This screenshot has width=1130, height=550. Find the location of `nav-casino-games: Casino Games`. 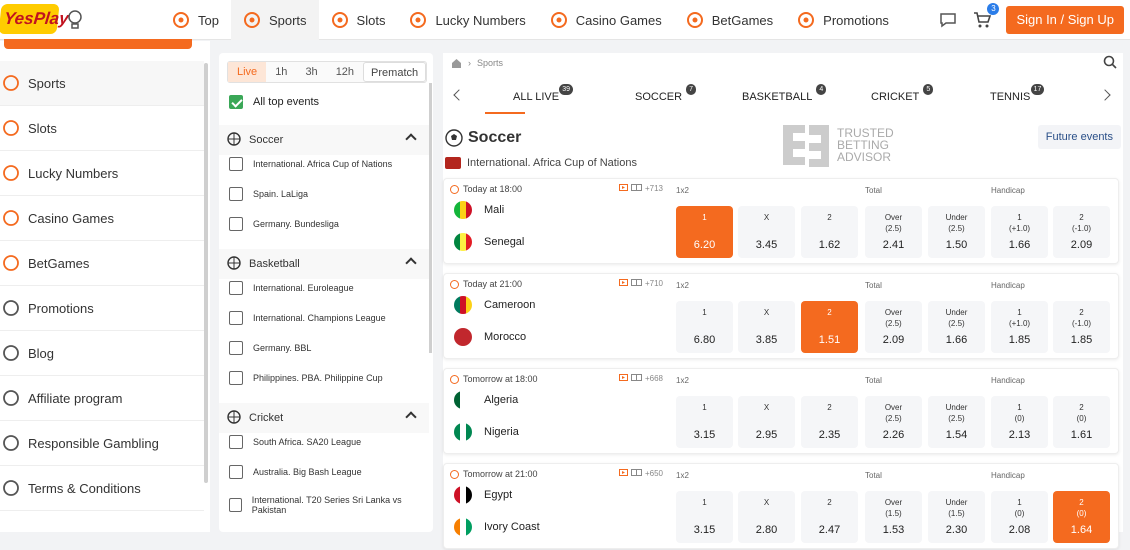

nav-casino-games: Casino Games is located at coordinates (606, 20).